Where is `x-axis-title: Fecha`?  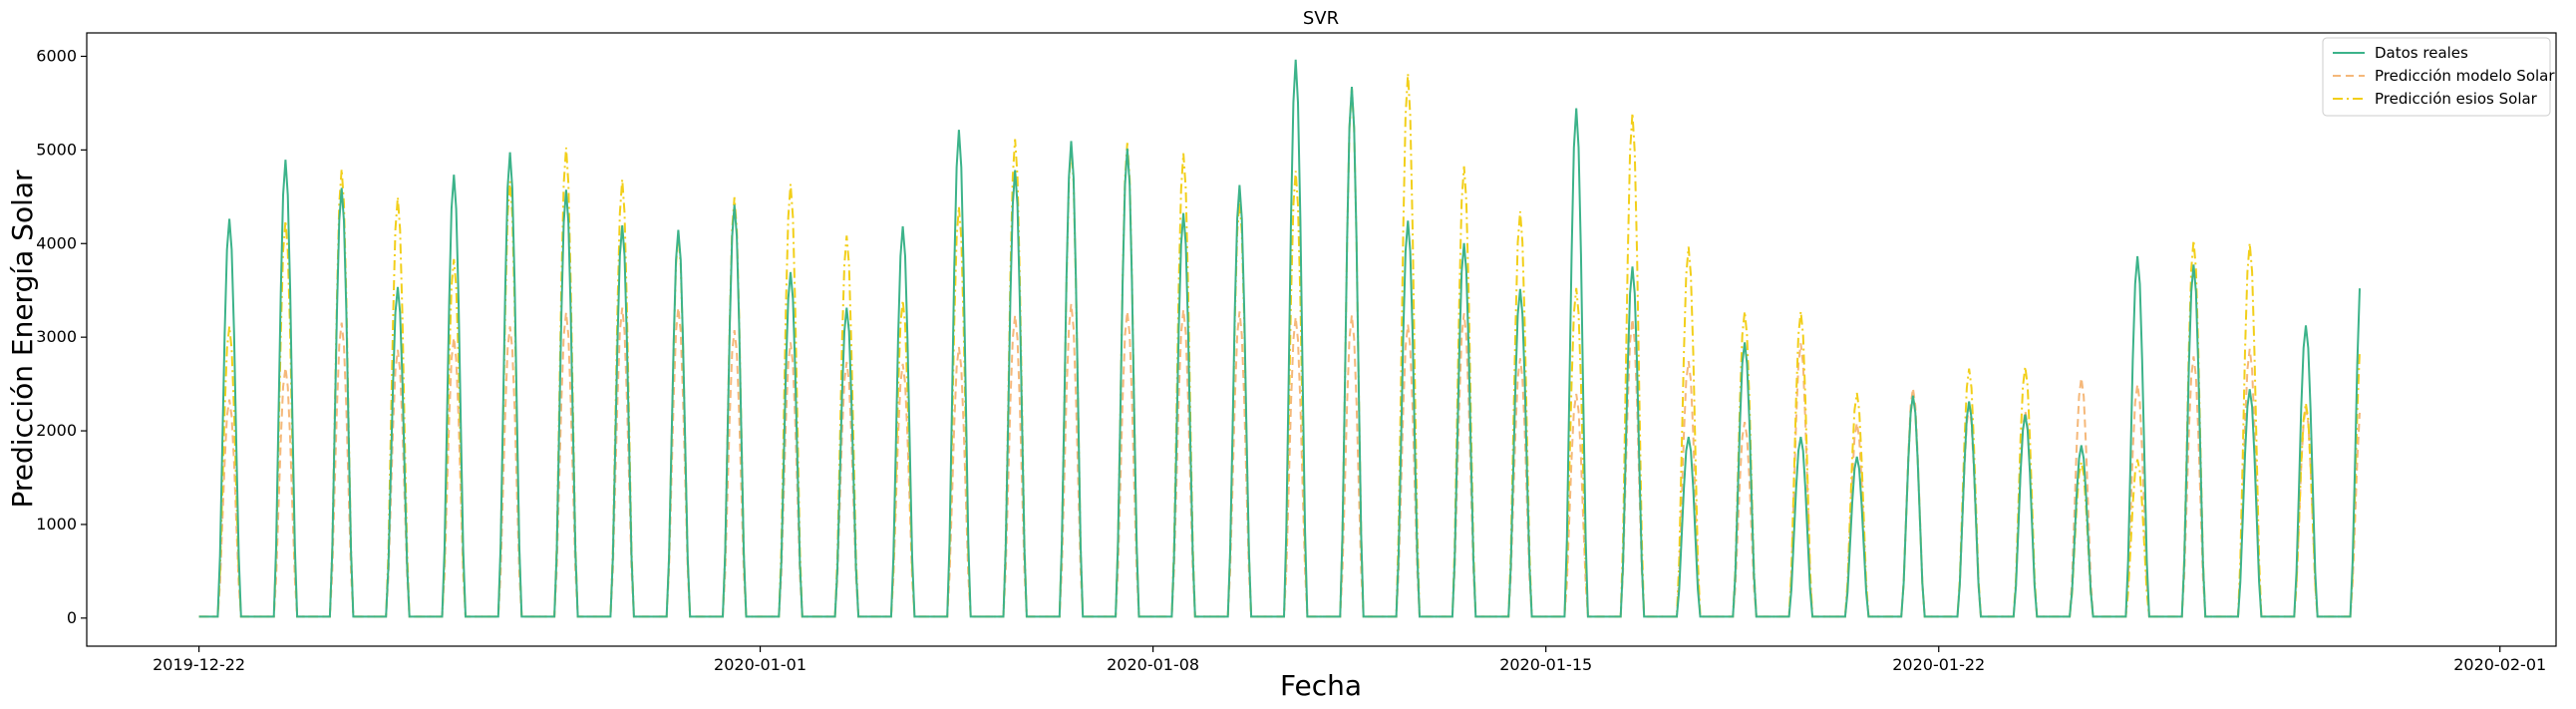 x-axis-title: Fecha is located at coordinates (1321, 685).